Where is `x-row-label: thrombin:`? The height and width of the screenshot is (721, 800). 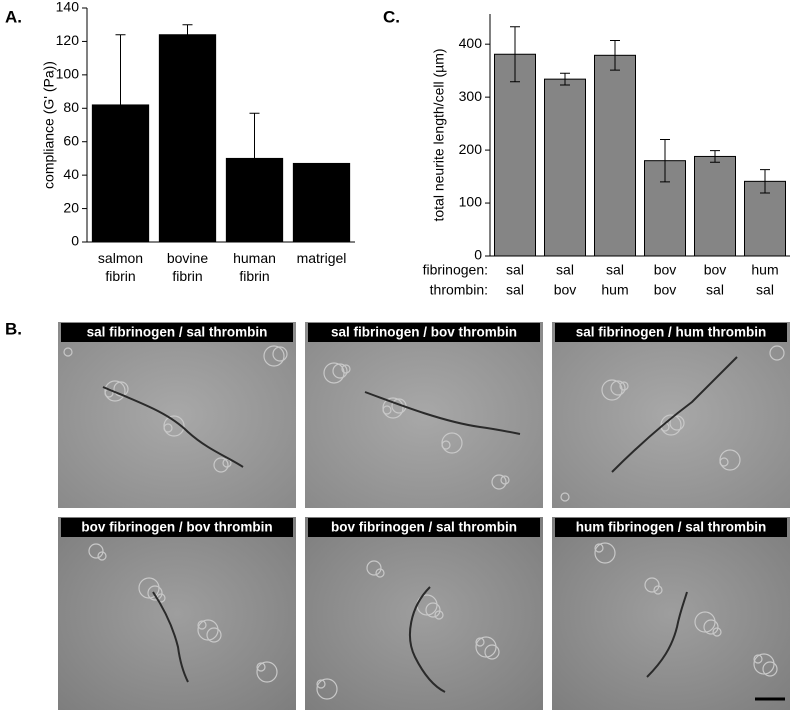 x-row-label: thrombin: is located at coordinates (459, 290).